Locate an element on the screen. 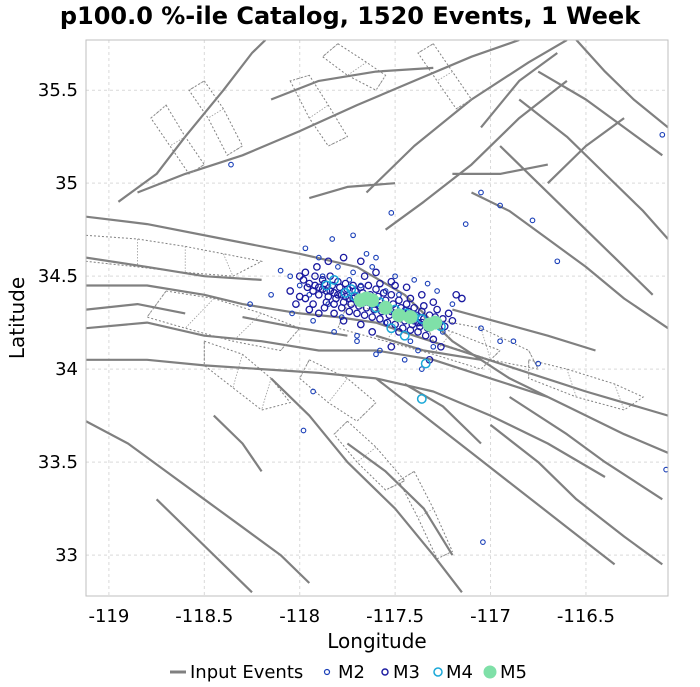  y-tick-label: 35.5 is located at coordinates (58, 90).